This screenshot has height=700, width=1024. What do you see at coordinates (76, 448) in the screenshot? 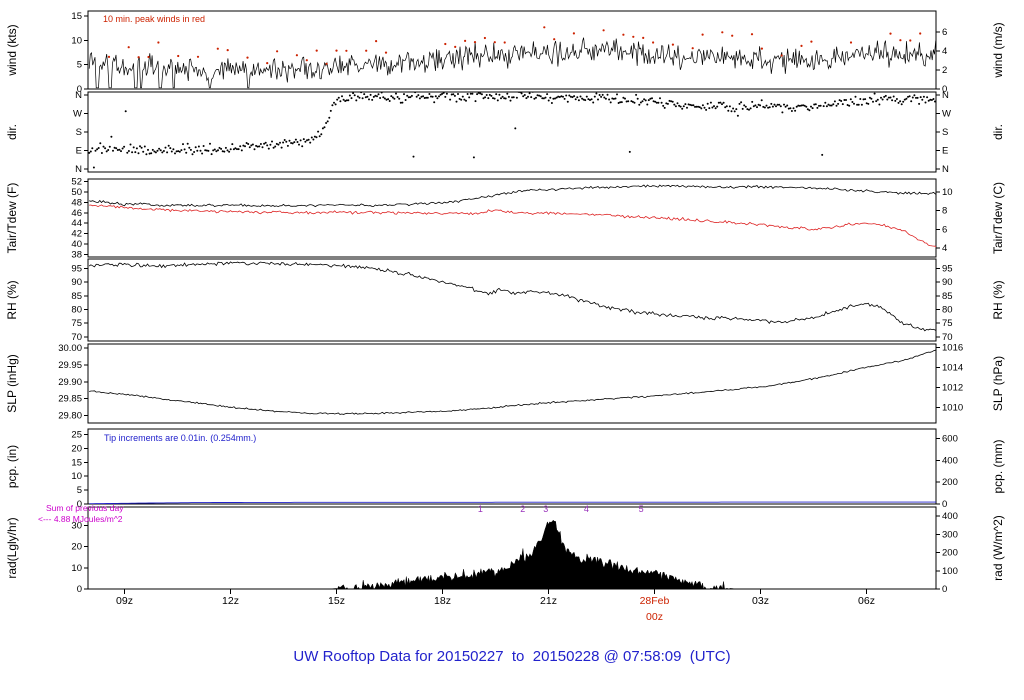
I see `y-tick-left-pcp: 20` at bounding box center [76, 448].